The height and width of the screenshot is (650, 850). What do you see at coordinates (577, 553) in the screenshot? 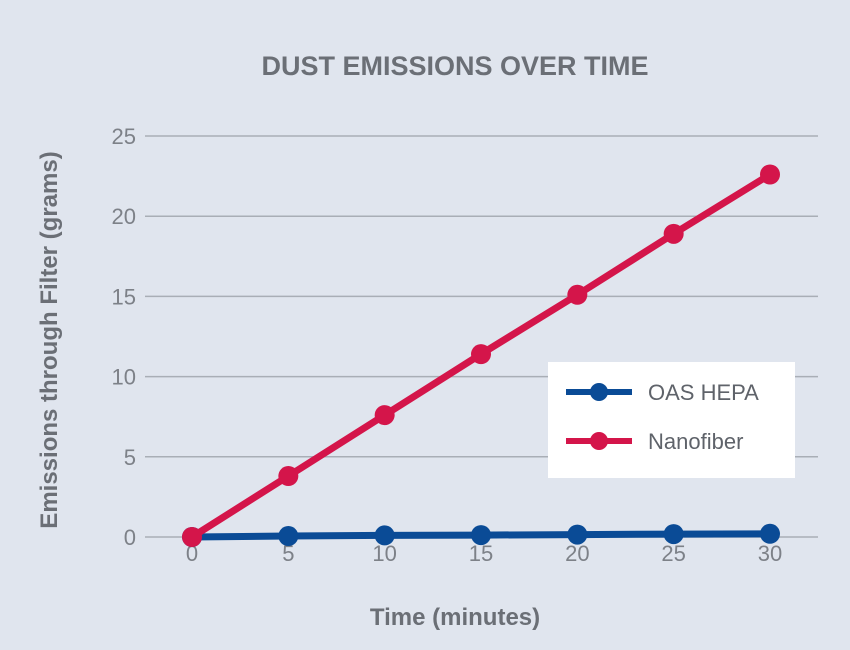
I see `x-tick-label: 20` at bounding box center [577, 553].